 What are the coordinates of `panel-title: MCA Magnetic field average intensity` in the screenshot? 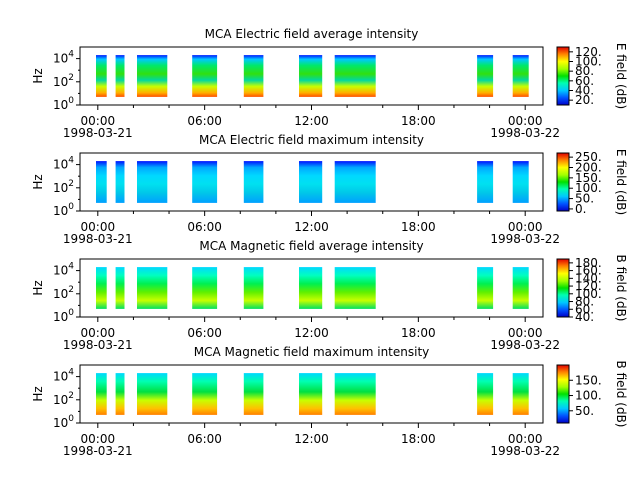 It's located at (311, 246).